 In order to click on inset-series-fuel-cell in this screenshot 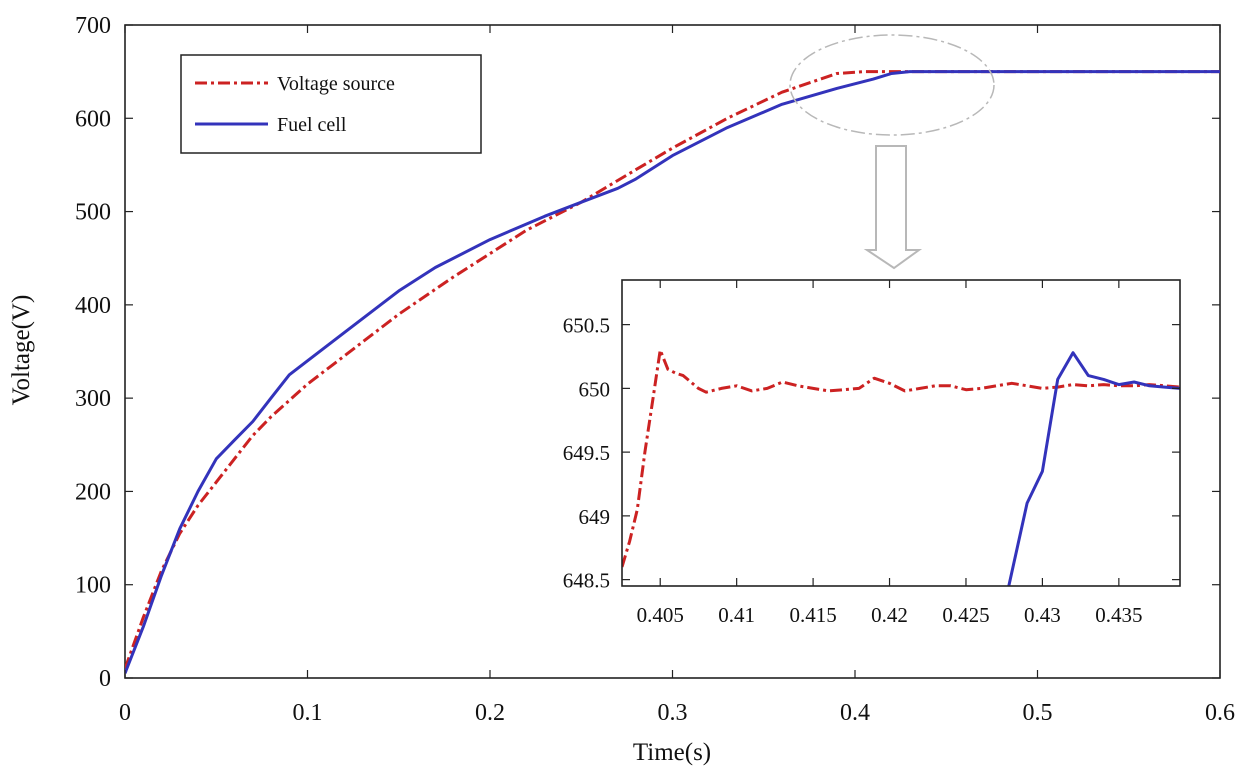, I will do `click(1093, 468)`.